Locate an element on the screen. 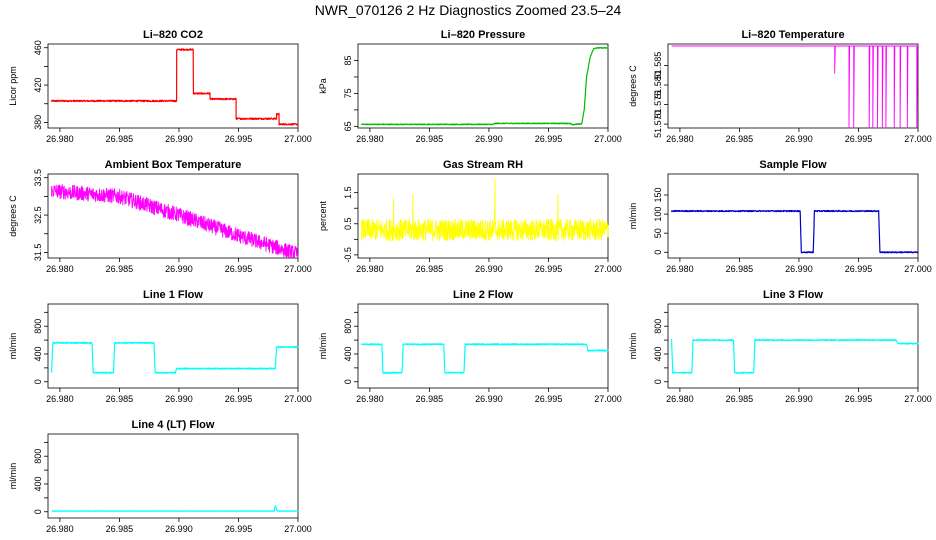 The image size is (936, 540). y-tick-label: 150 is located at coordinates (658, 194).